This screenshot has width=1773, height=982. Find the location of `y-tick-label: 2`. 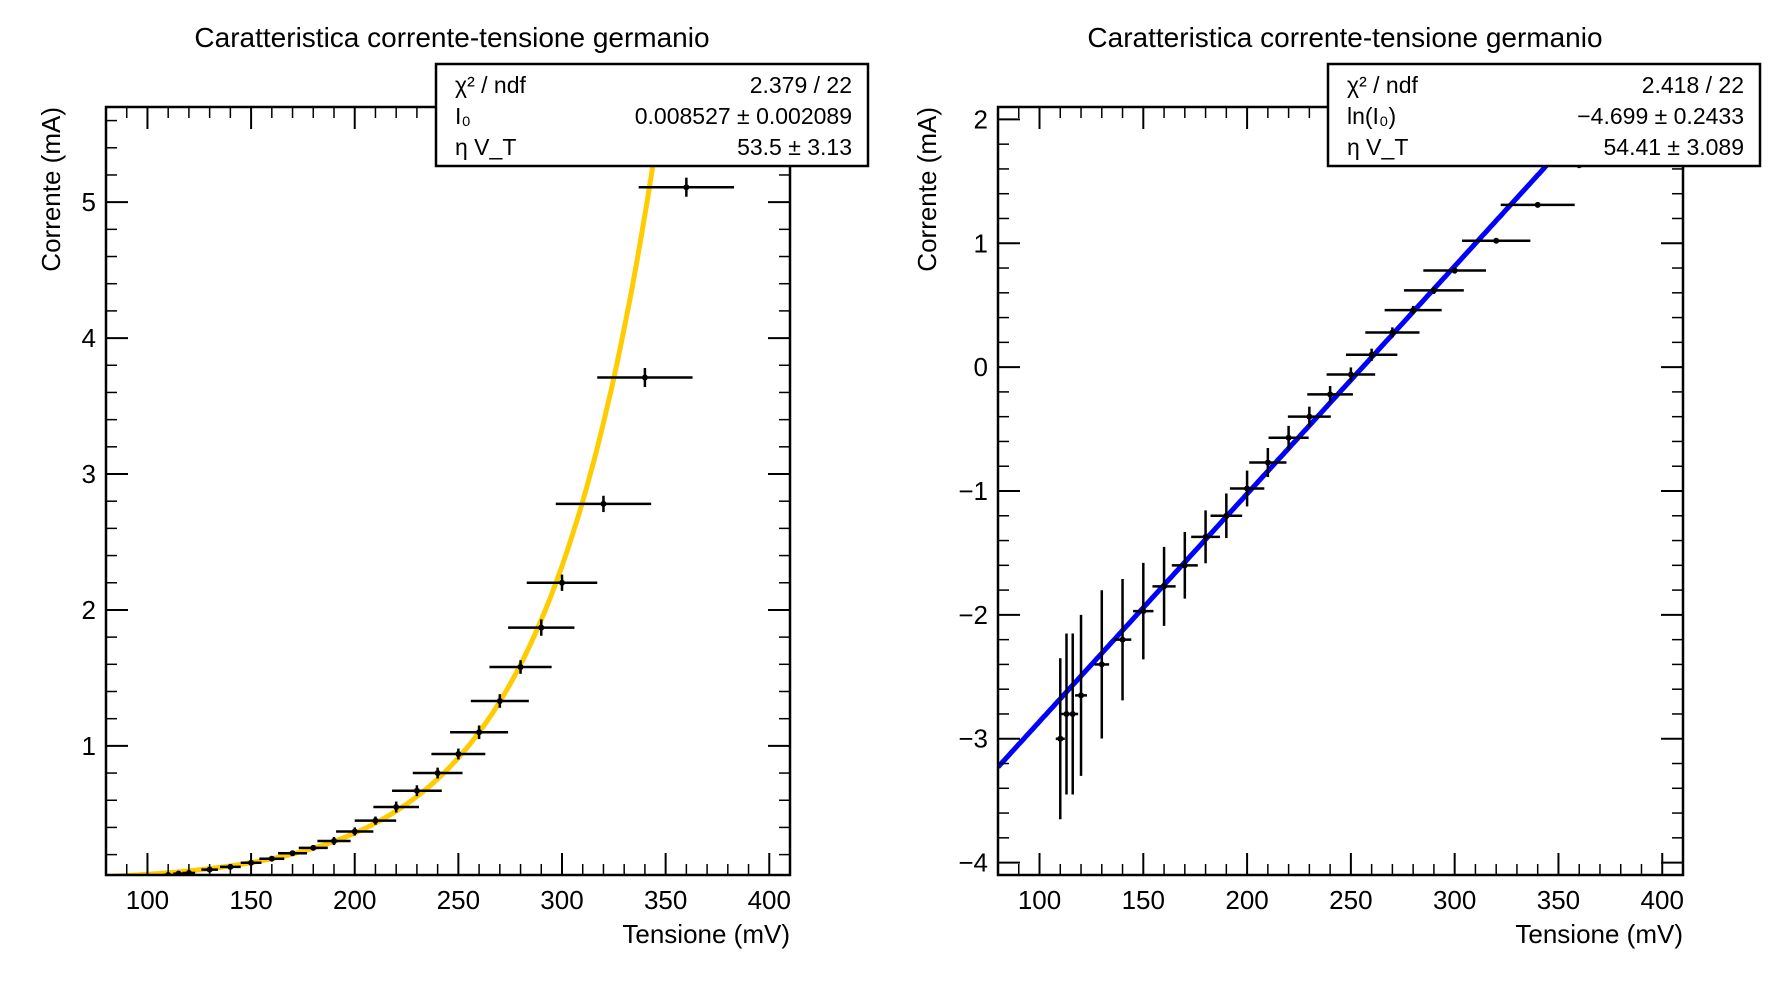

y-tick-label: 2 is located at coordinates (89, 610).